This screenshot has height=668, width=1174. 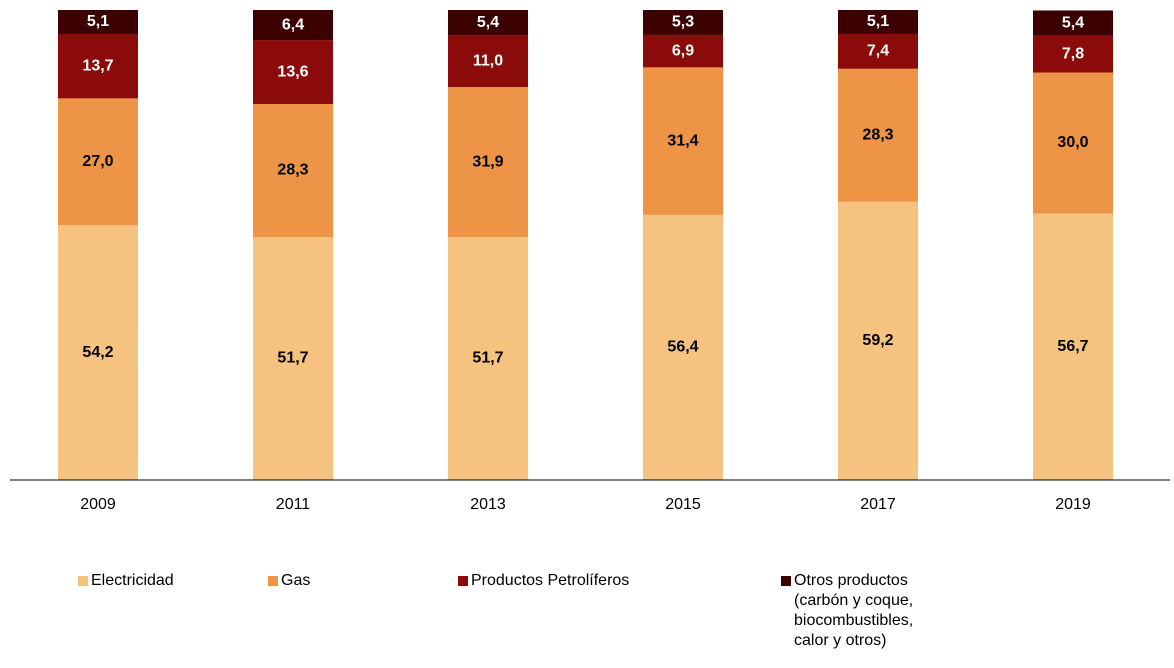 I want to click on data-label: 6,4, so click(x=293, y=24).